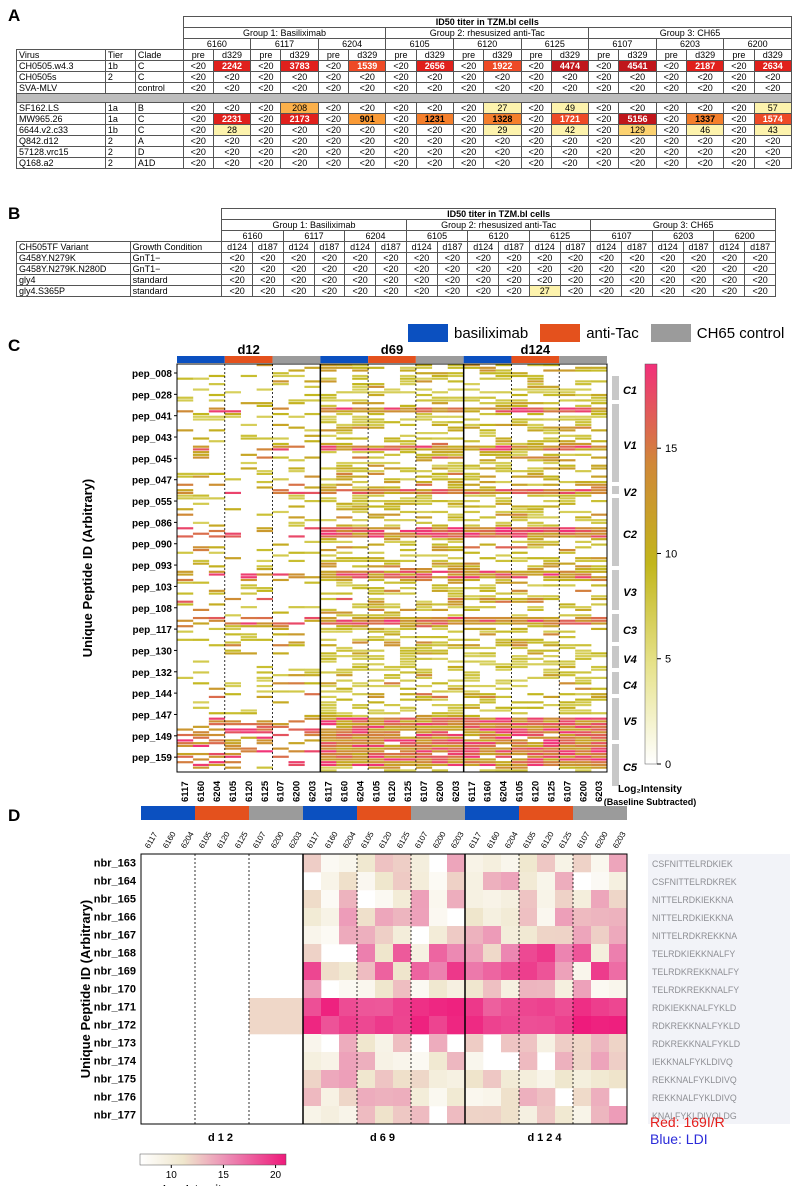 The width and height of the screenshot is (798, 1191). Describe the element at coordinates (344, 791) in the screenshot. I see `x-tick-label: 6160` at that location.